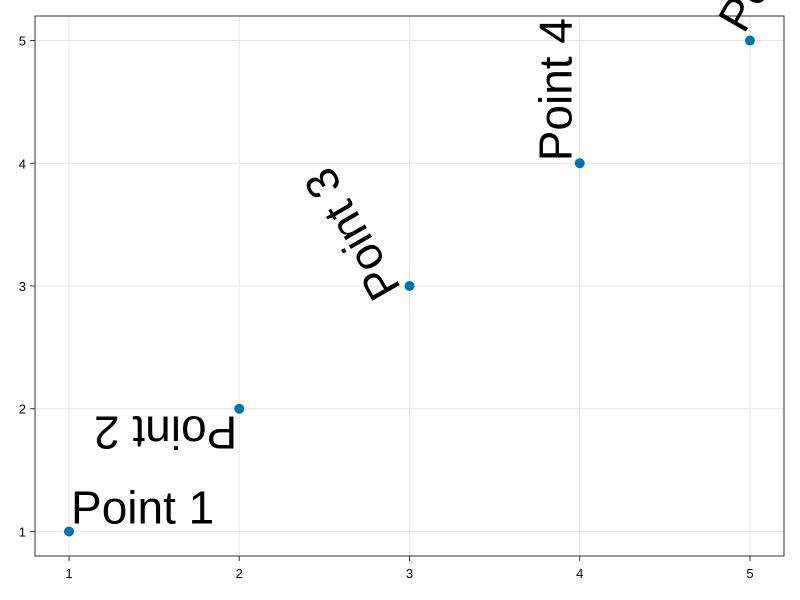  What do you see at coordinates (409, 573) in the screenshot?
I see `x-tick-label: 3` at bounding box center [409, 573].